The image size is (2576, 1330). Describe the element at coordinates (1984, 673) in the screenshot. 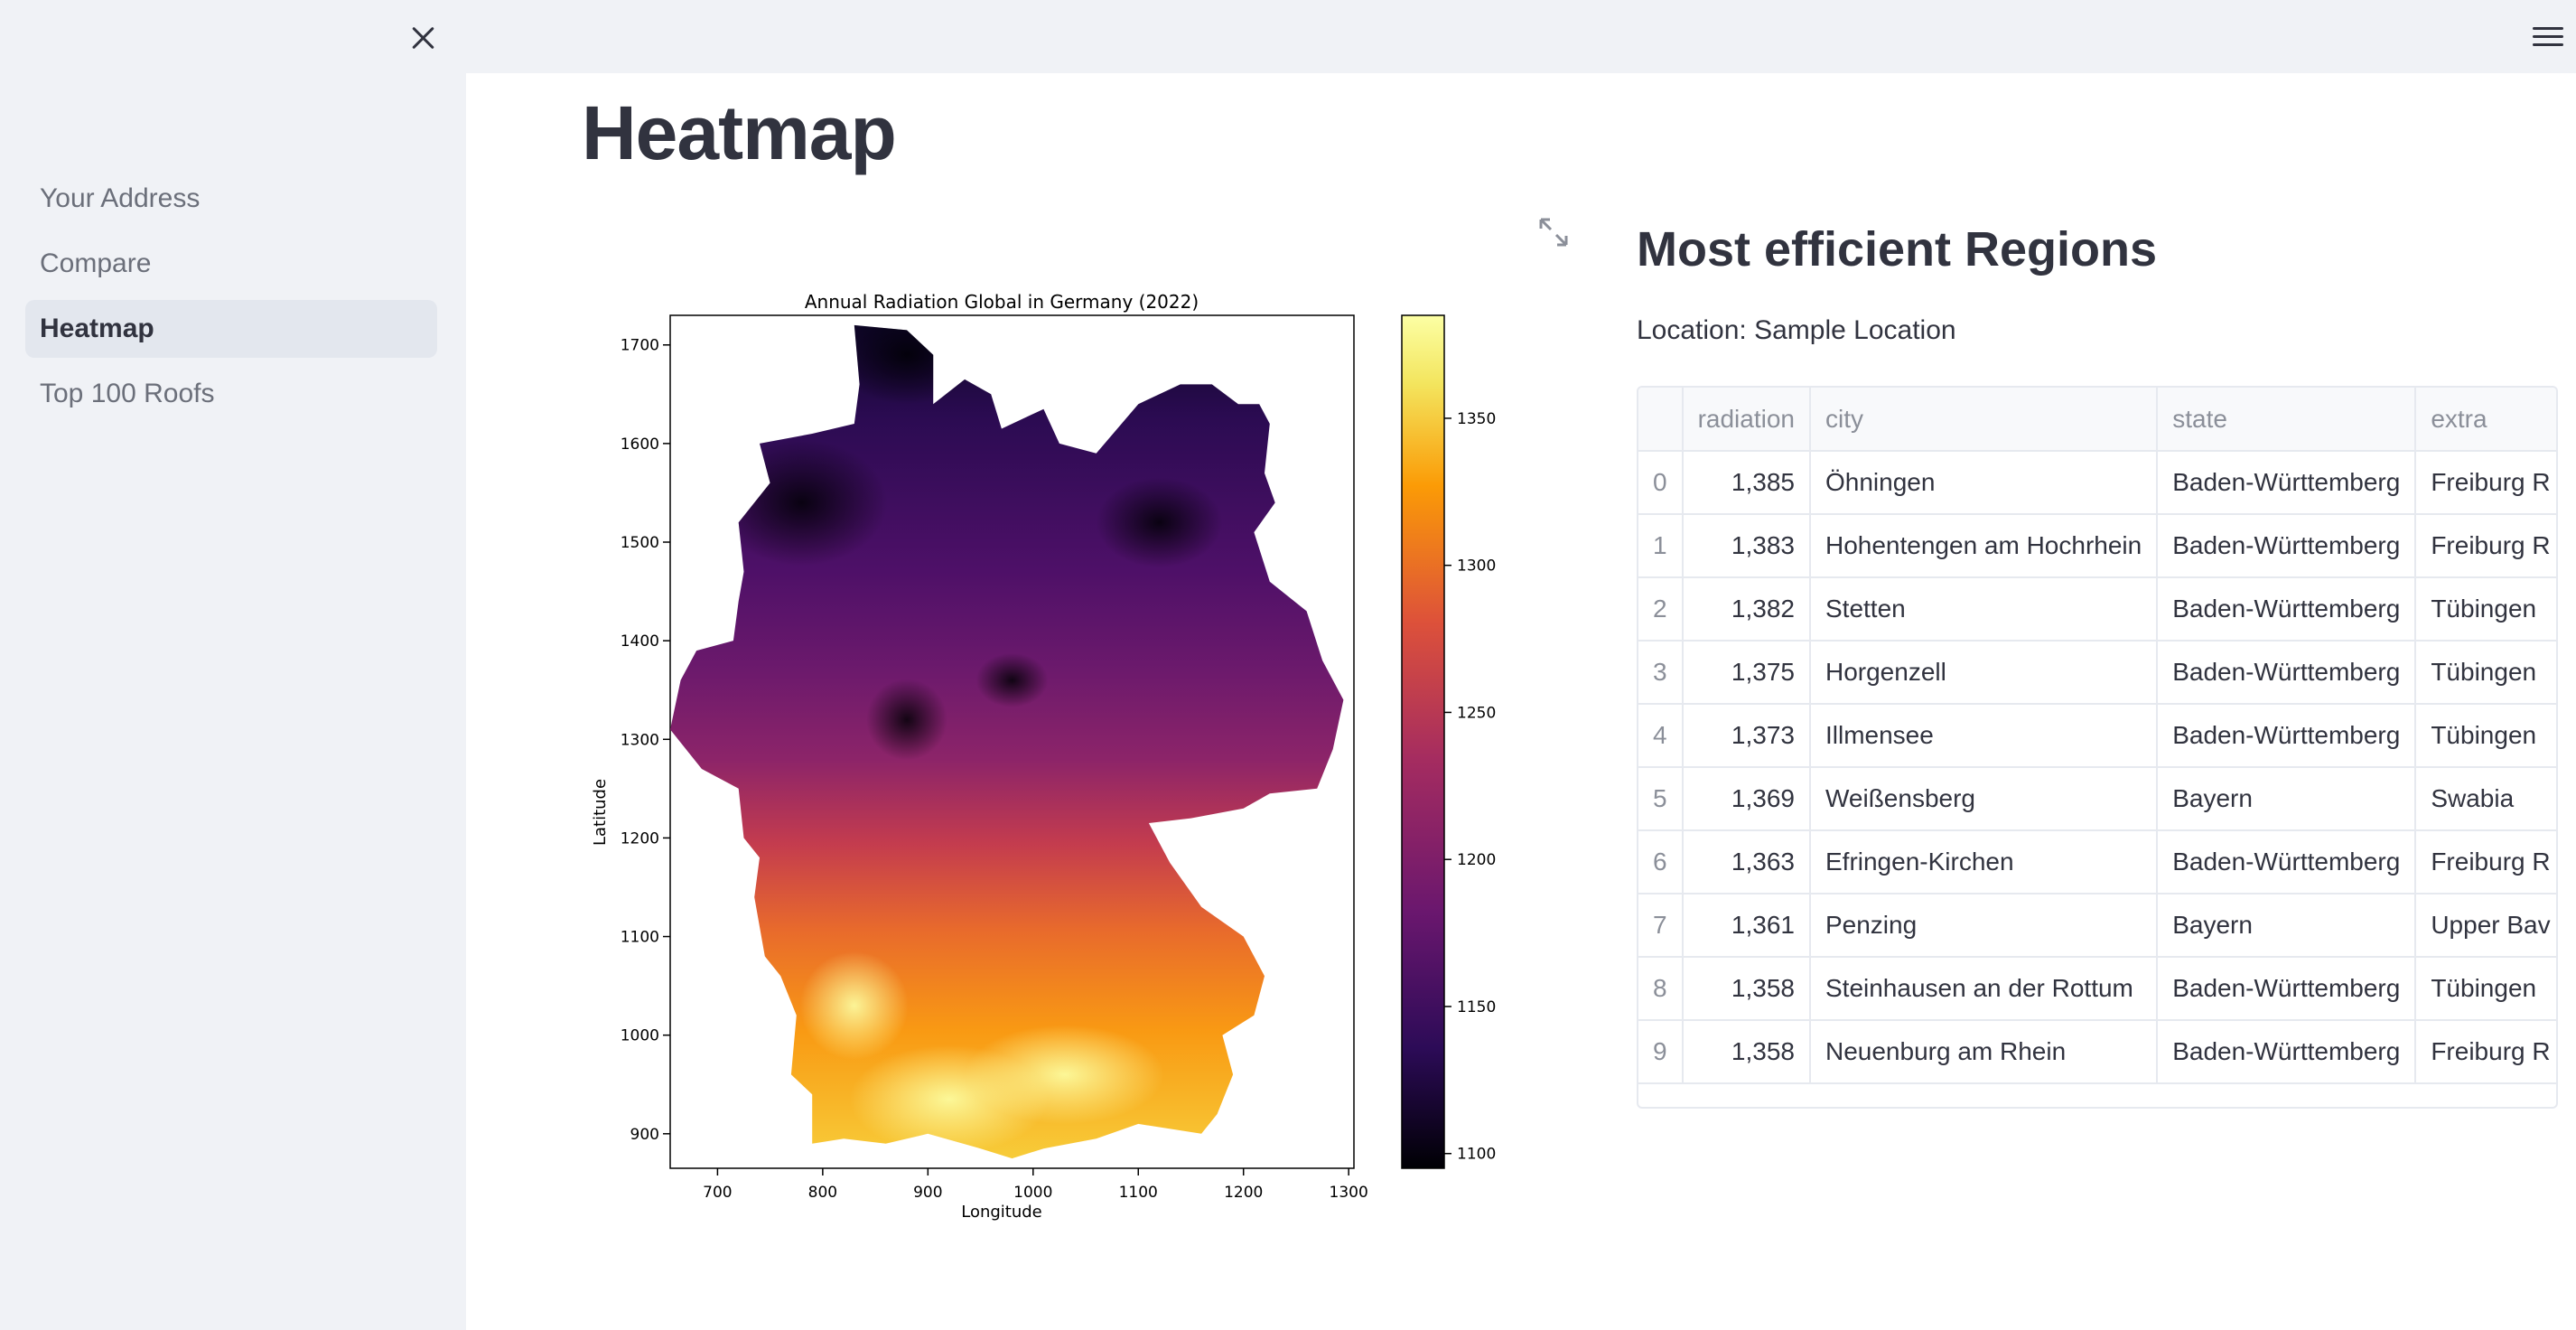

I see `city-cell: Horgenzell` at that location.